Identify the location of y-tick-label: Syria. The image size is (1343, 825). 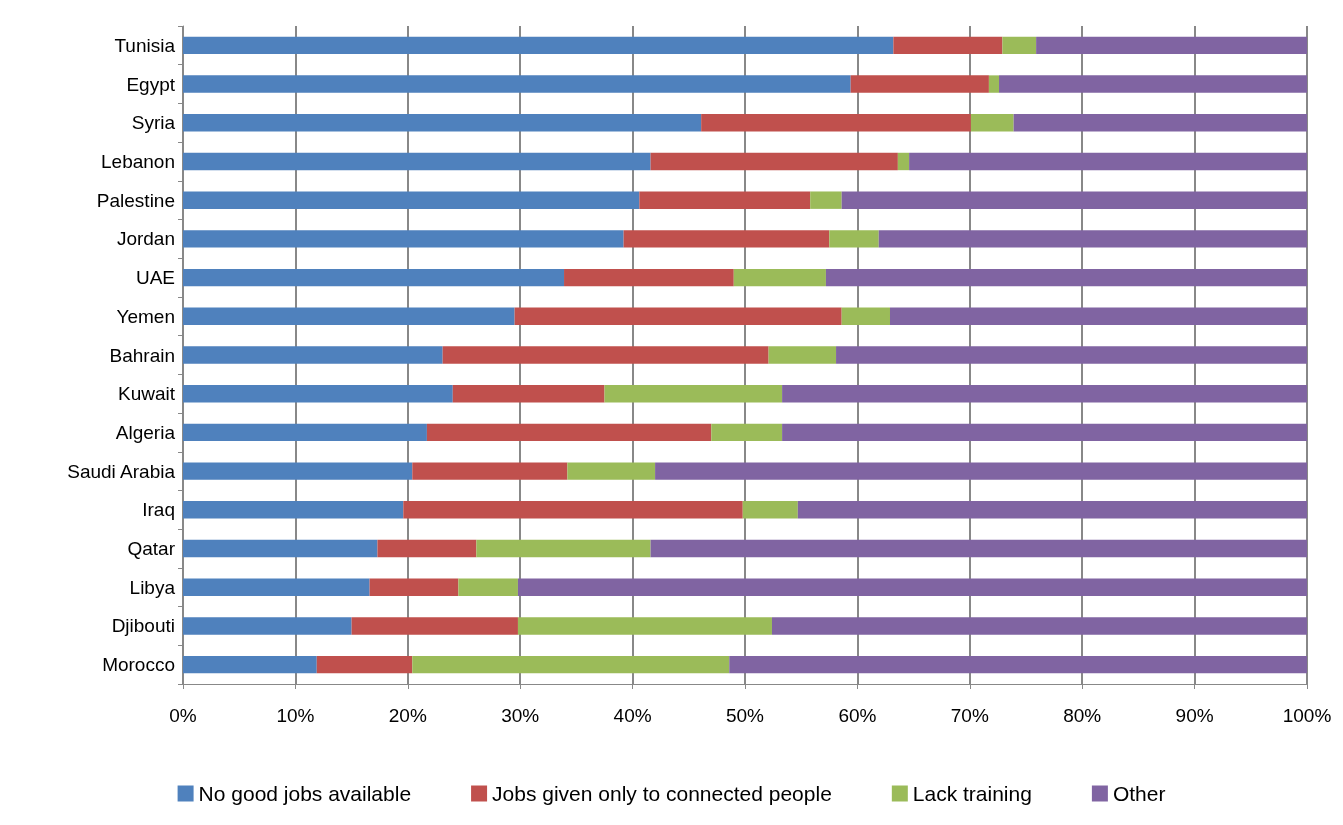
(153, 123).